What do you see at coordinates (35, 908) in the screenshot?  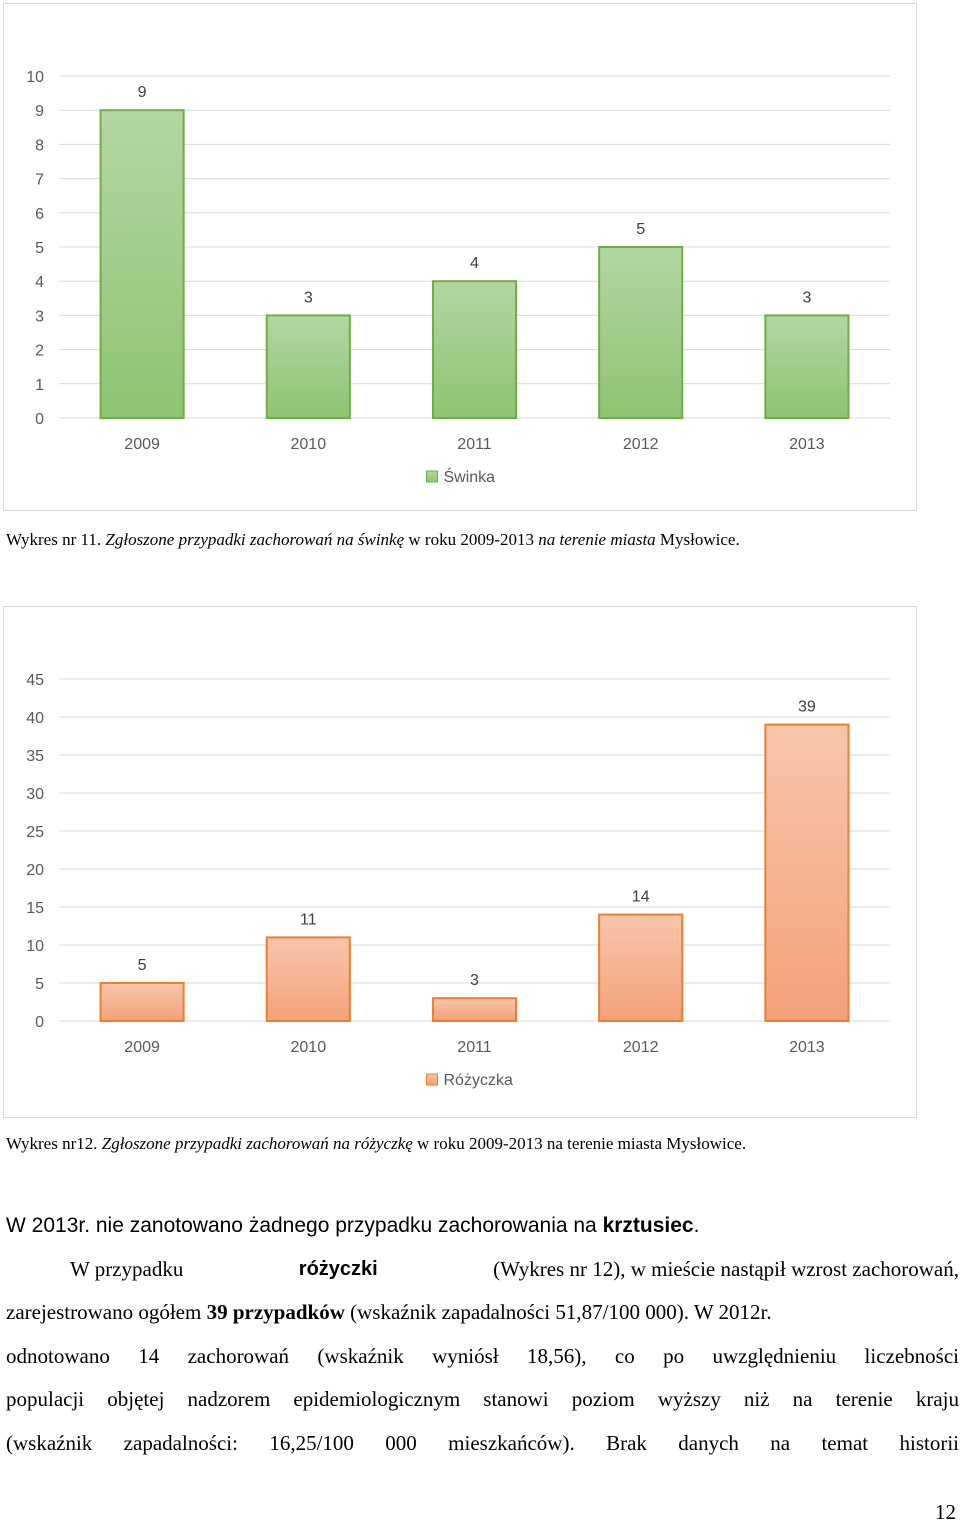 I see `y-tick-label: 15` at bounding box center [35, 908].